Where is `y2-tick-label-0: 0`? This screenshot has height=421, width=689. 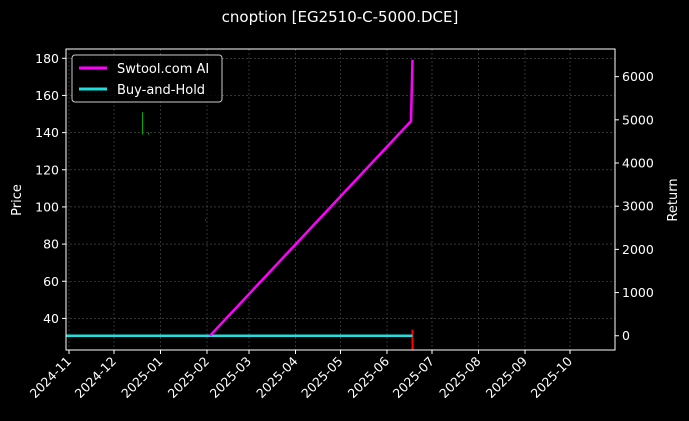 y2-tick-label-0: 0 is located at coordinates (626, 335).